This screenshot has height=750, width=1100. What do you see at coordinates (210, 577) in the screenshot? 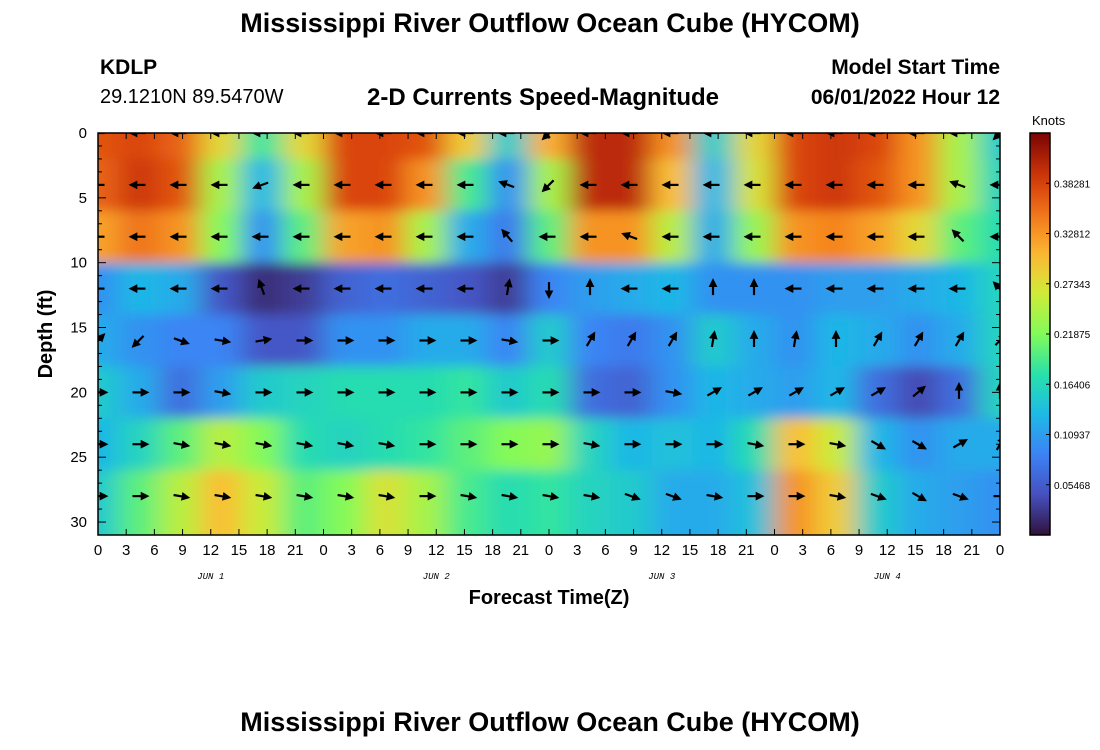
I see `day-label: JUN 1` at bounding box center [210, 577].